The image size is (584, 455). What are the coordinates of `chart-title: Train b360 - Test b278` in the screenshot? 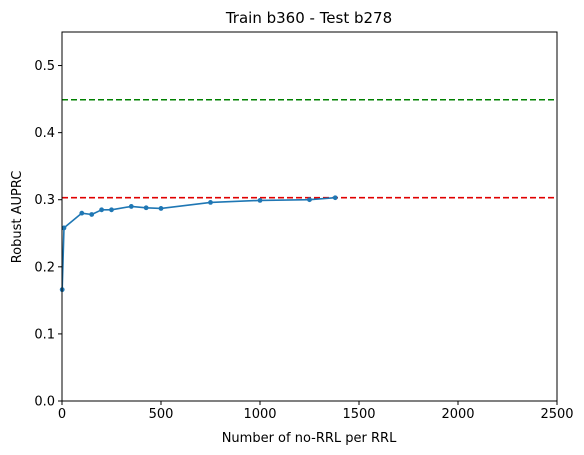 It's located at (308, 18).